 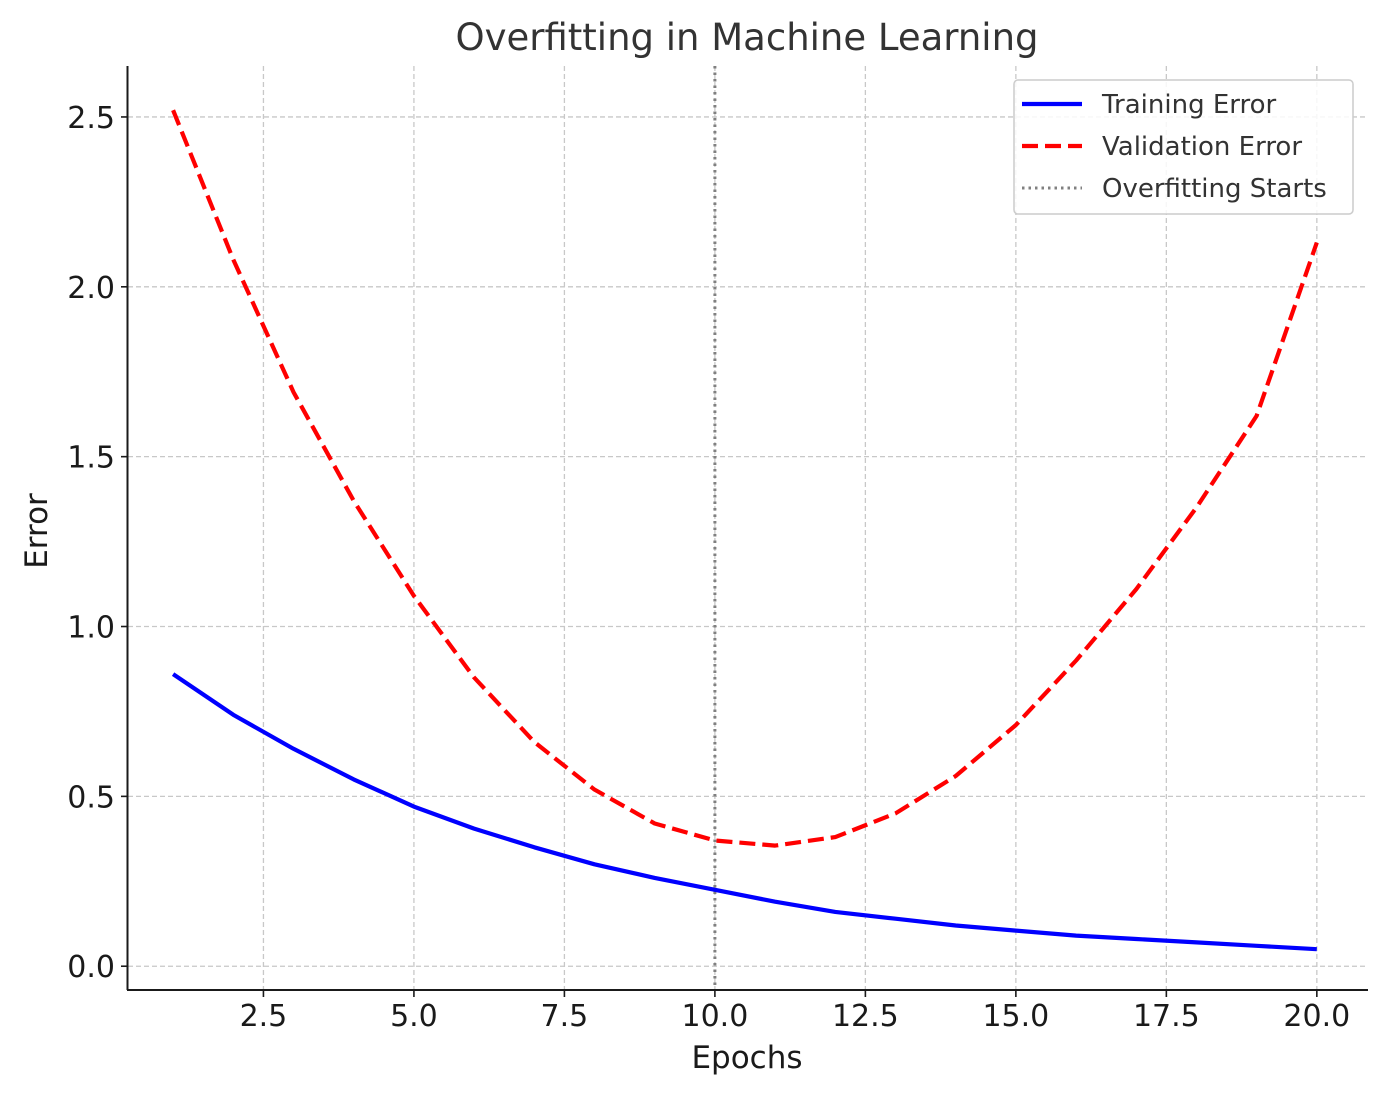 I want to click on legend-label-training-error: Training Error, so click(x=1189, y=105).